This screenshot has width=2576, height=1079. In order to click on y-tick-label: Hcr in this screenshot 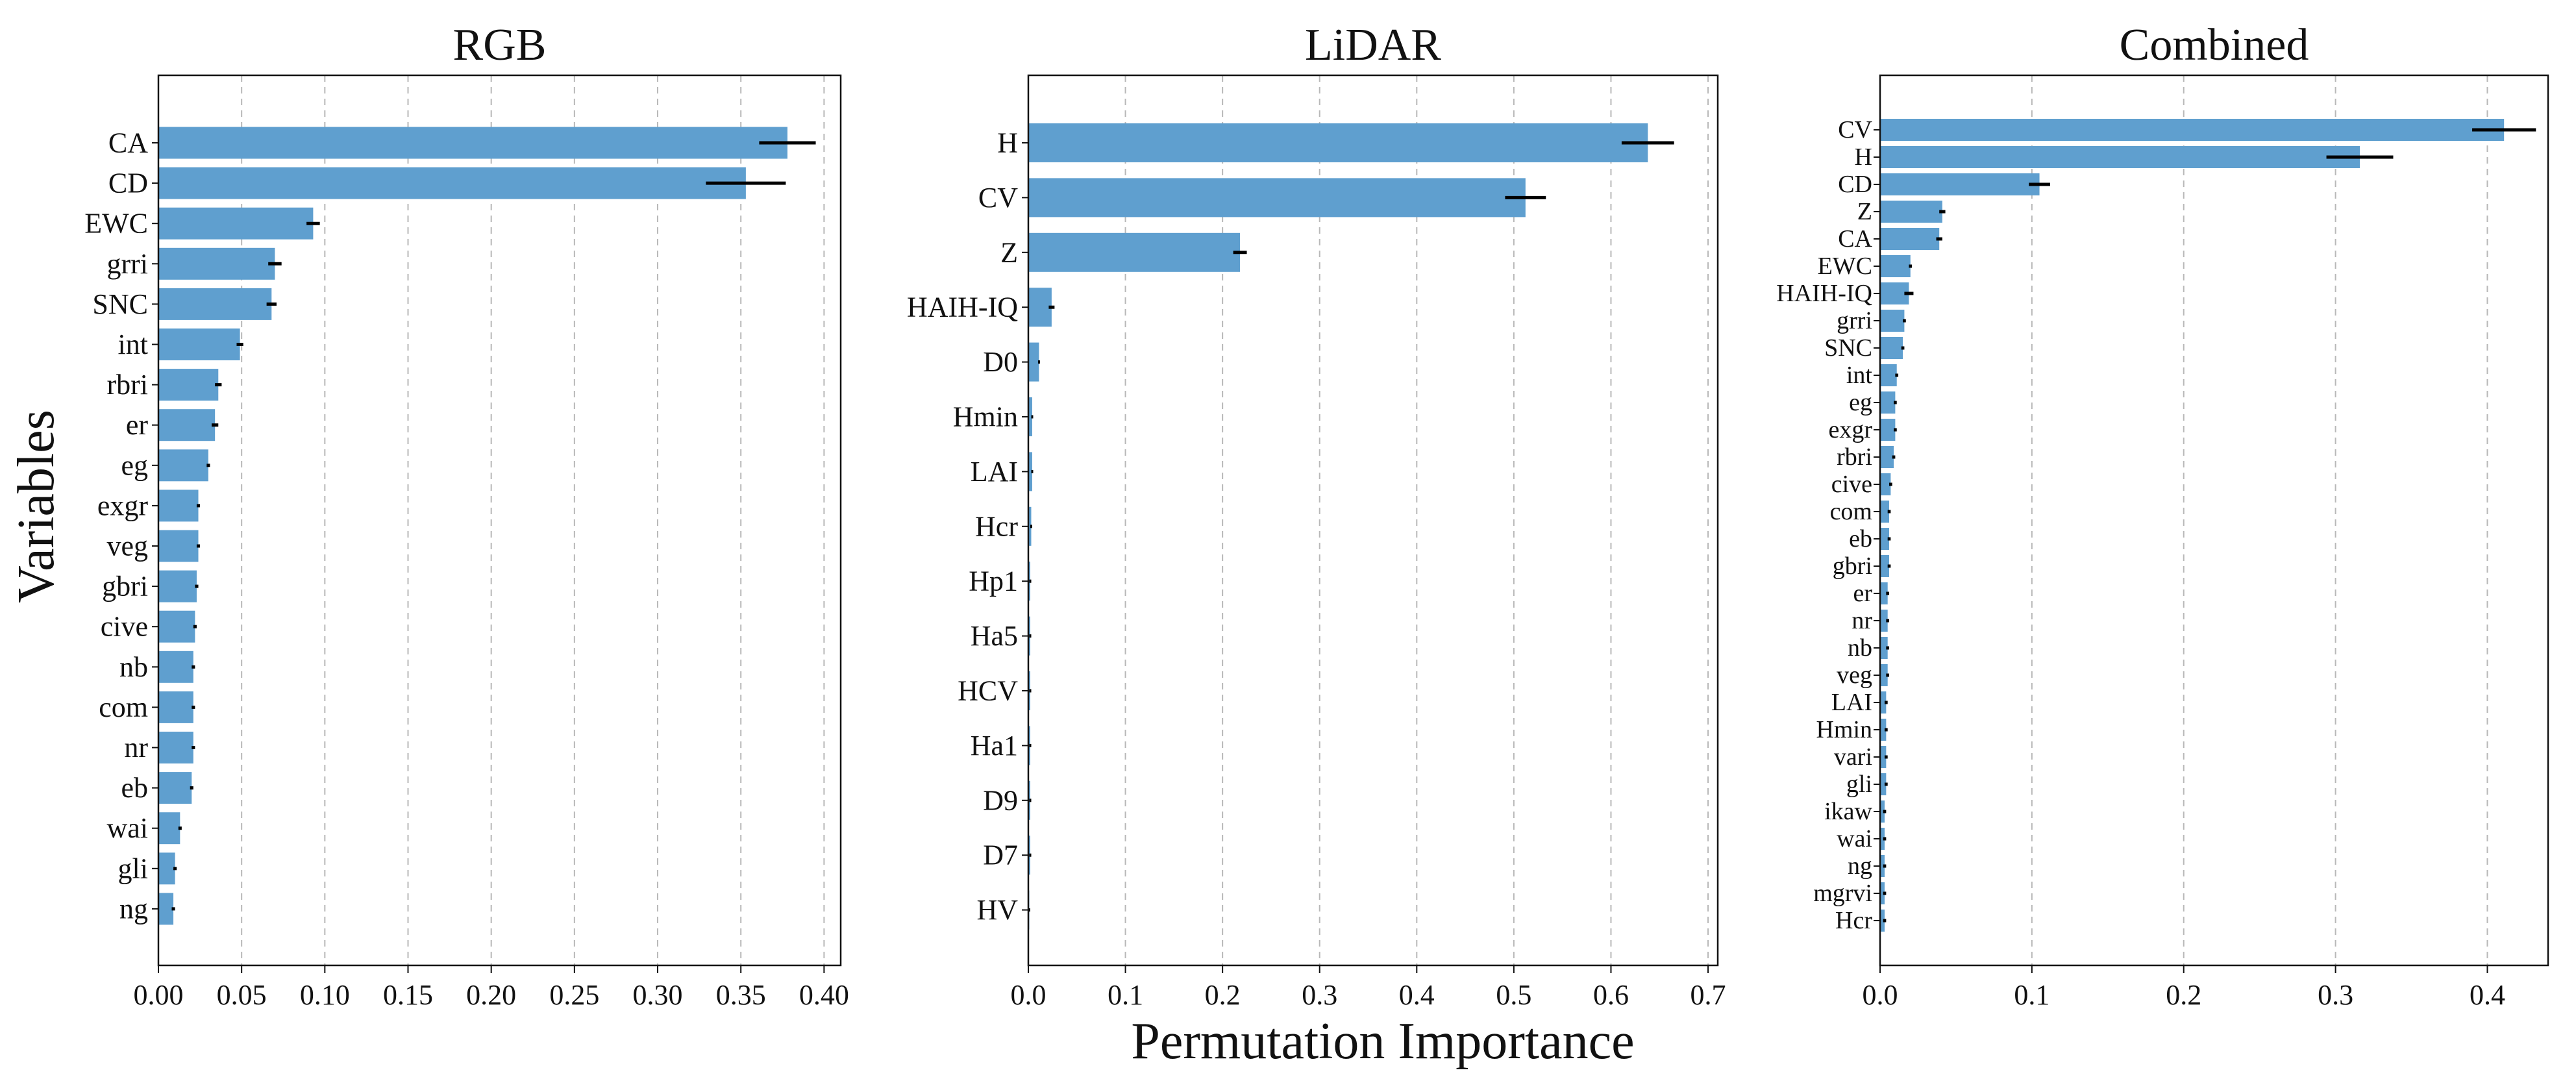, I will do `click(996, 526)`.